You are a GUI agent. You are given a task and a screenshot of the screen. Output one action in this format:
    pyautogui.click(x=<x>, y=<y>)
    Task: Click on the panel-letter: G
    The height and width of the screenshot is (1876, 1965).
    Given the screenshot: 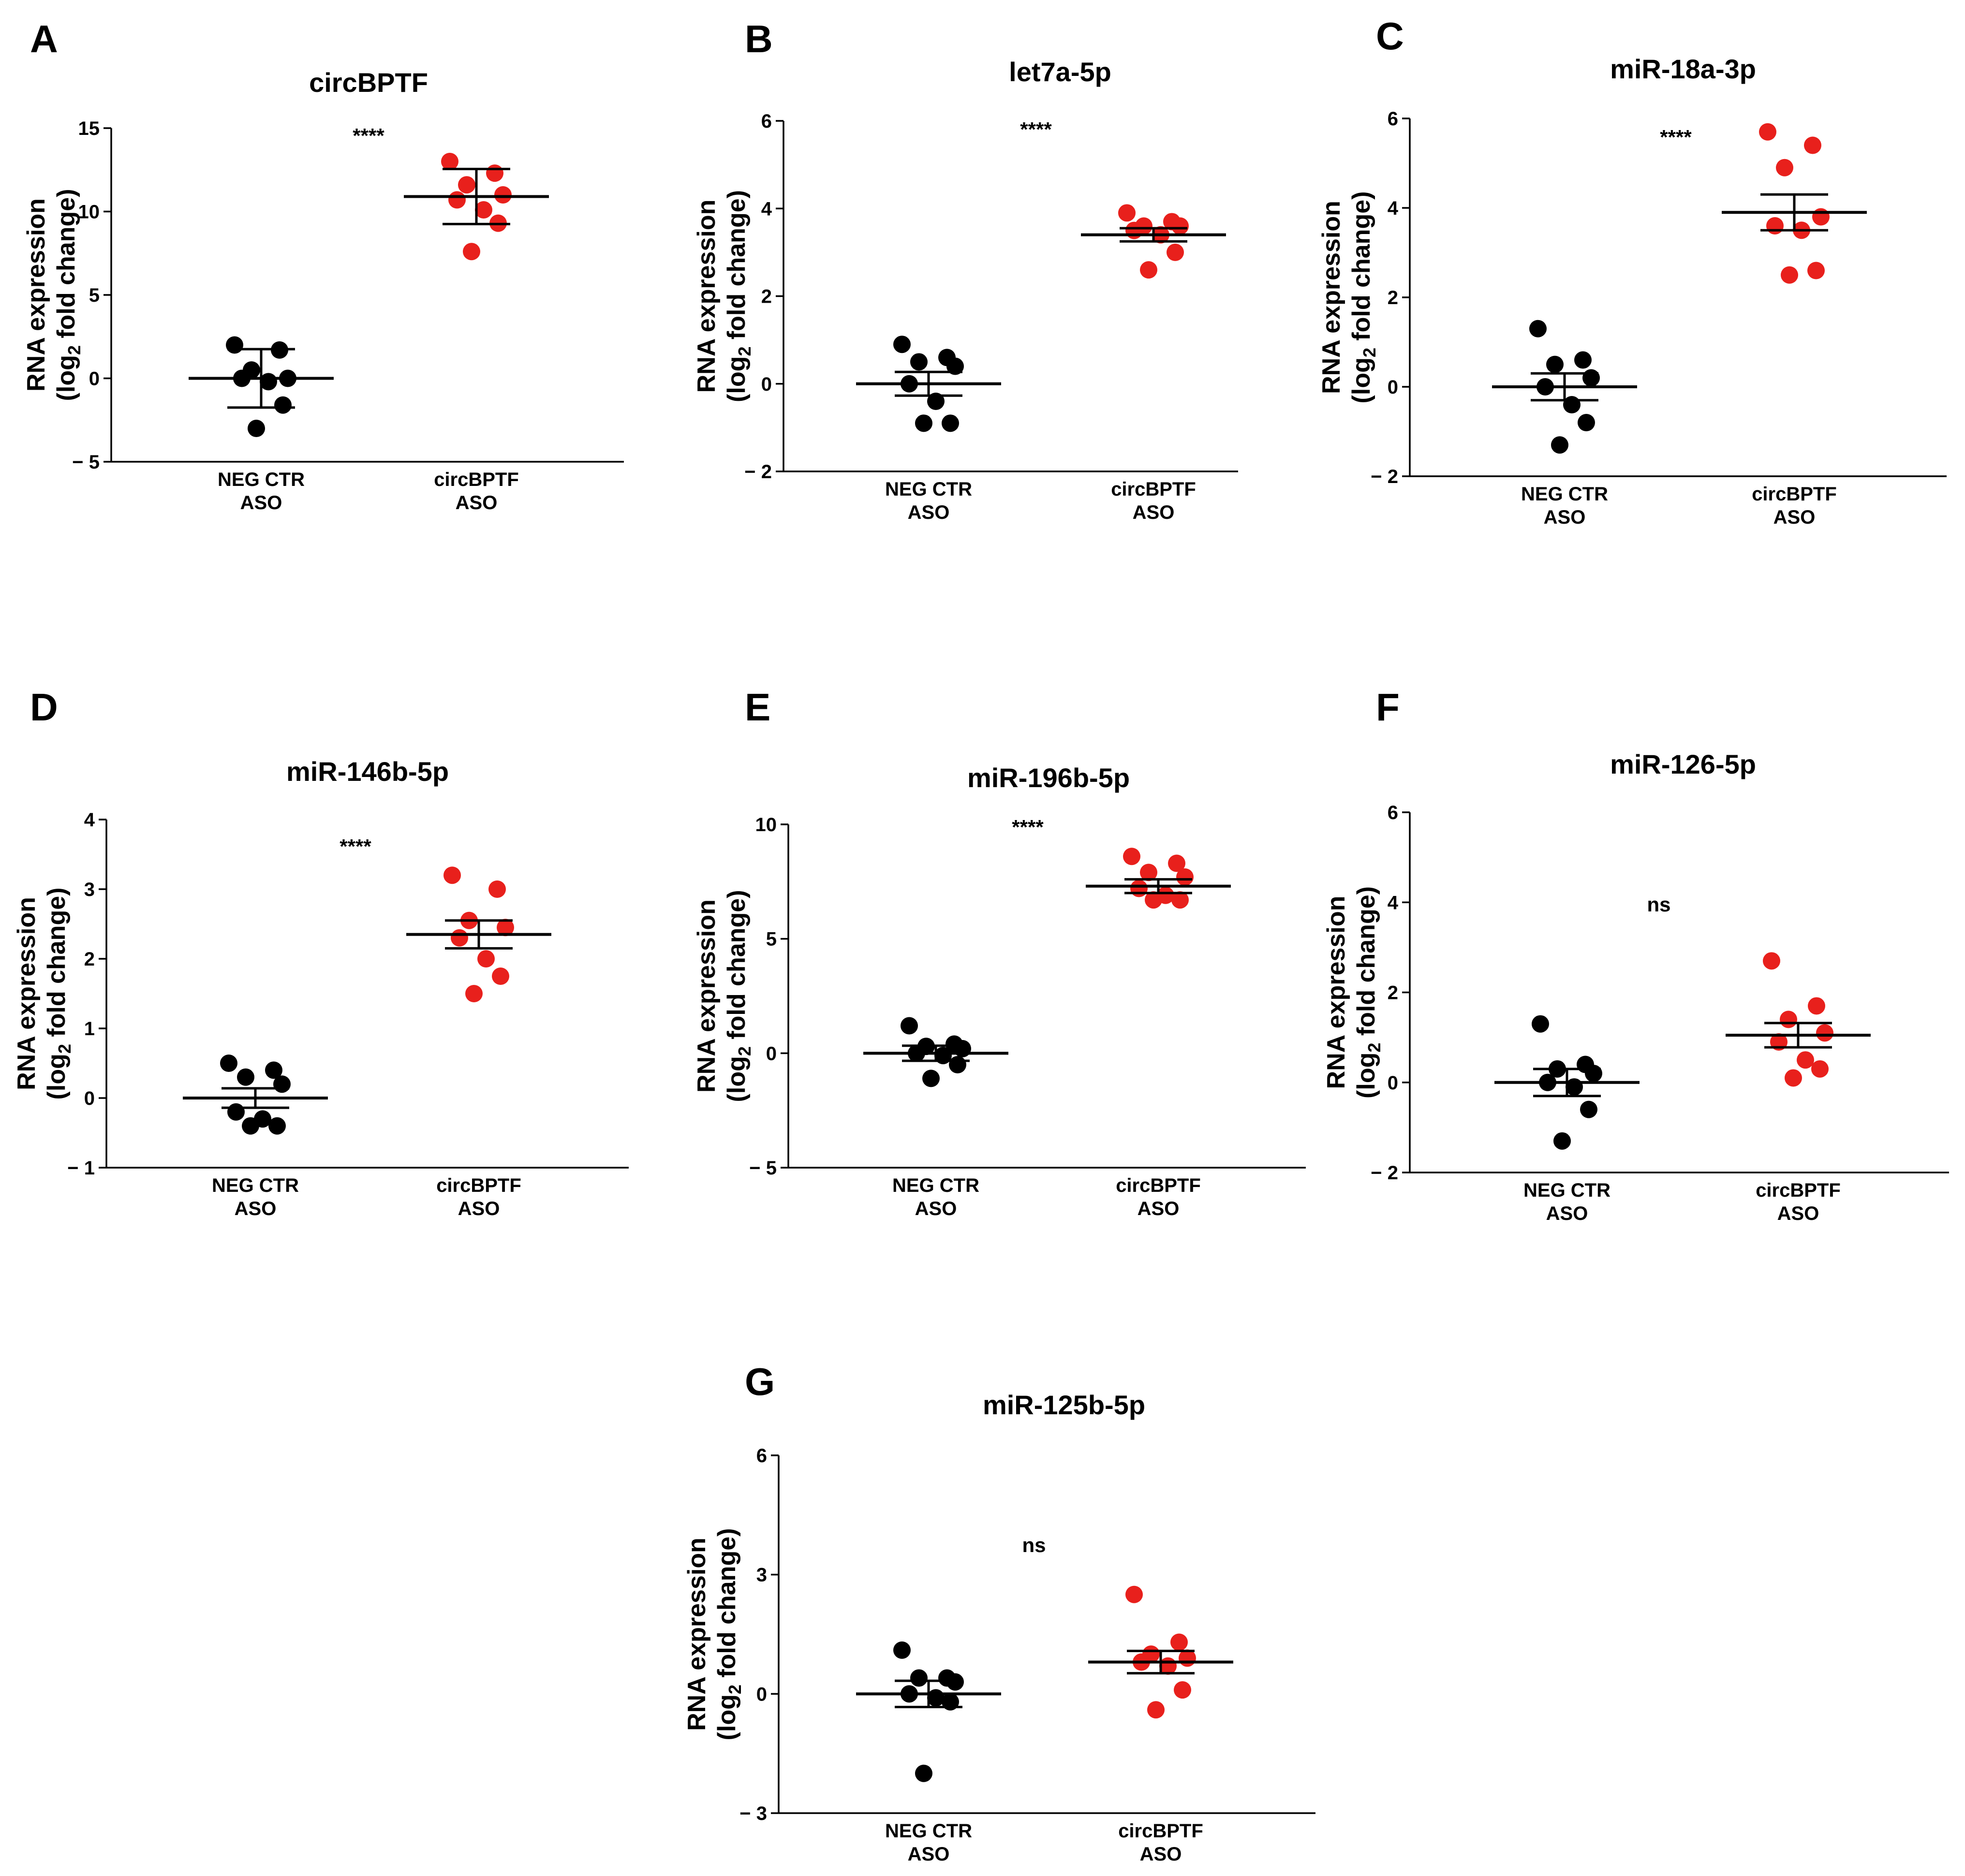 What is the action you would take?
    pyautogui.click(x=760, y=1381)
    